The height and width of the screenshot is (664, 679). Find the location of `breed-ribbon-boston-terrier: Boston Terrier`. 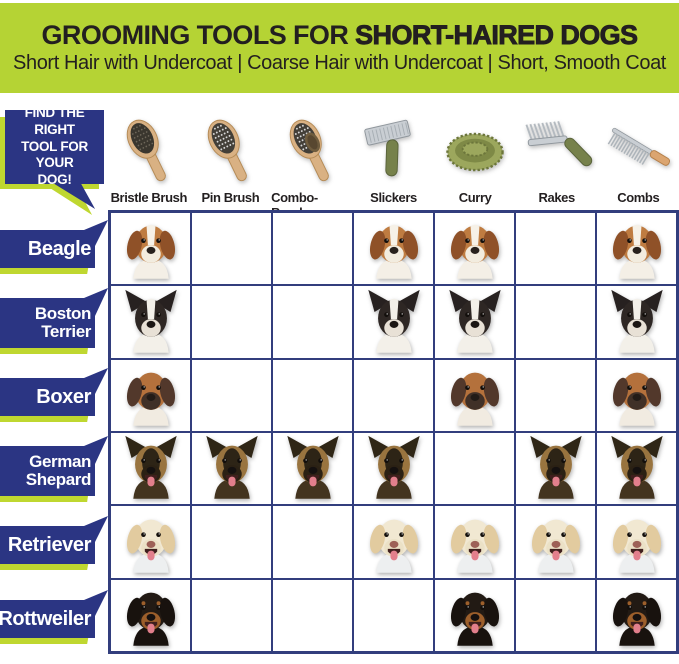

breed-ribbon-boston-terrier: Boston Terrier is located at coordinates (54, 321).